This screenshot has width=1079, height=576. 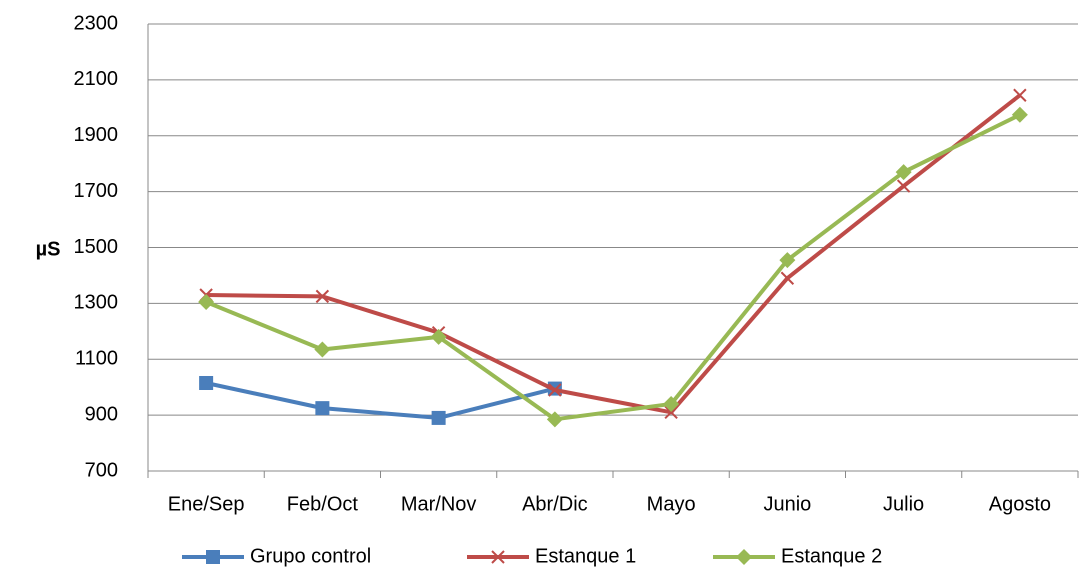 I want to click on y-tick-label: 2300, so click(x=96, y=23).